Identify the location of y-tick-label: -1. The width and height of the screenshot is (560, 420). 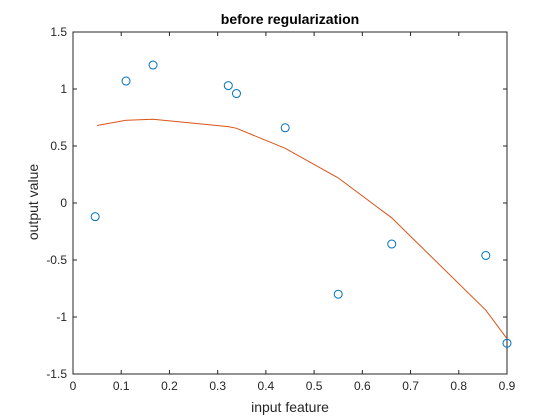
(61, 317).